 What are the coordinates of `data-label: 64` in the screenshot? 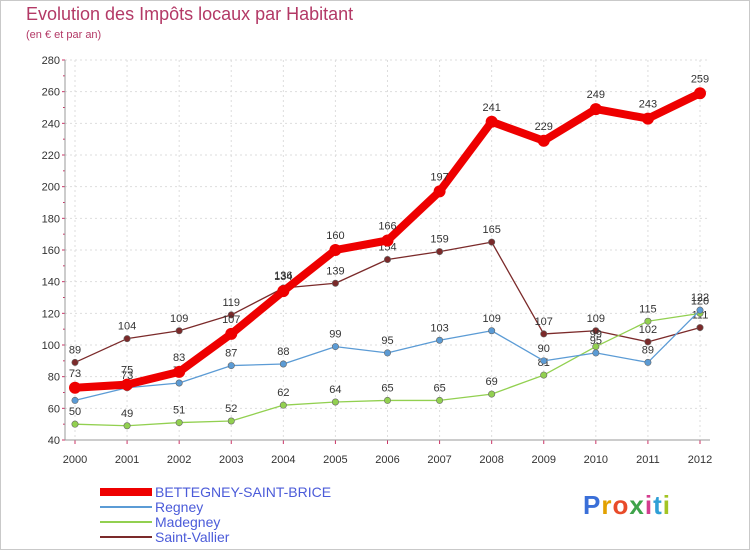 It's located at (335, 390).